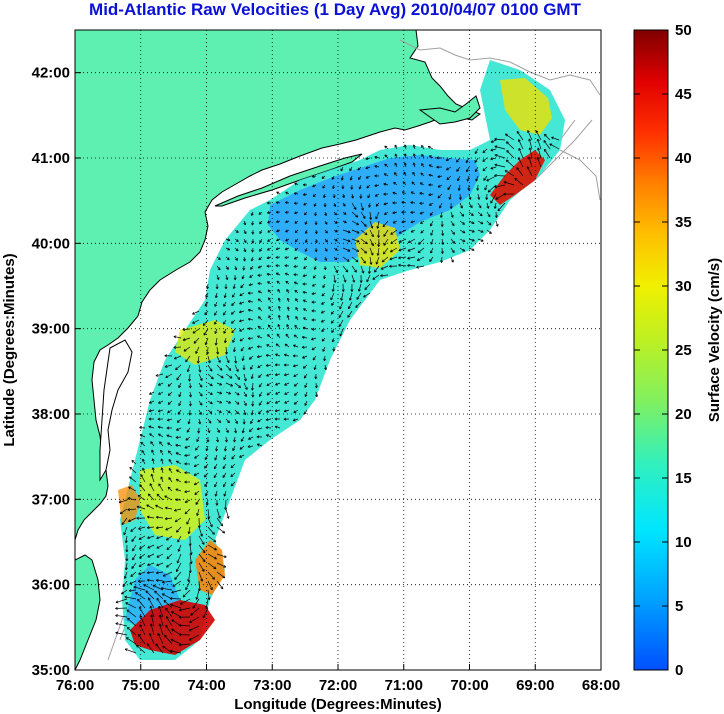 This screenshot has height=714, width=724. Describe the element at coordinates (51, 499) in the screenshot. I see `y-tick-label: 37:00` at that location.